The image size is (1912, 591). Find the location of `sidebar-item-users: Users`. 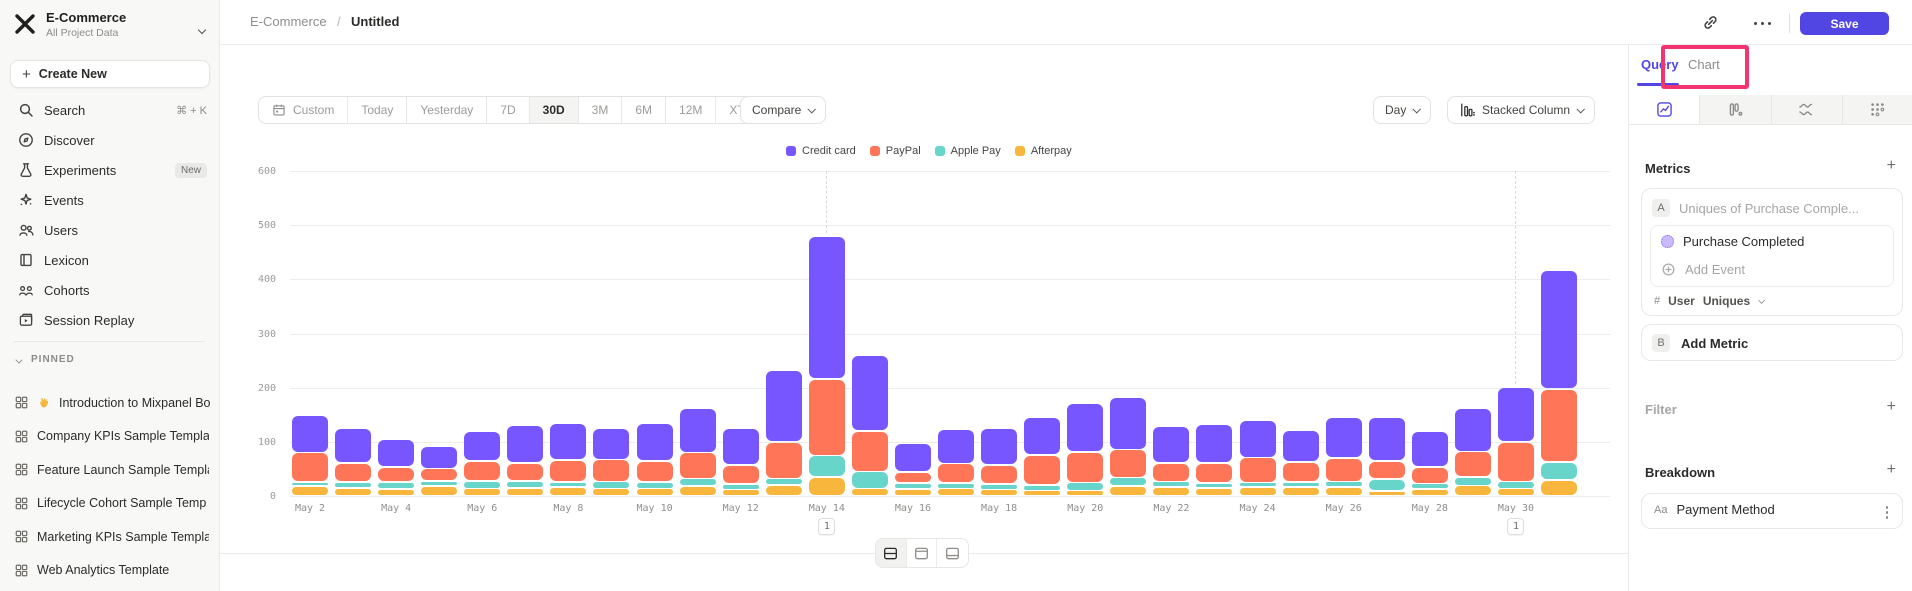

sidebar-item-users: Users is located at coordinates (109, 230).